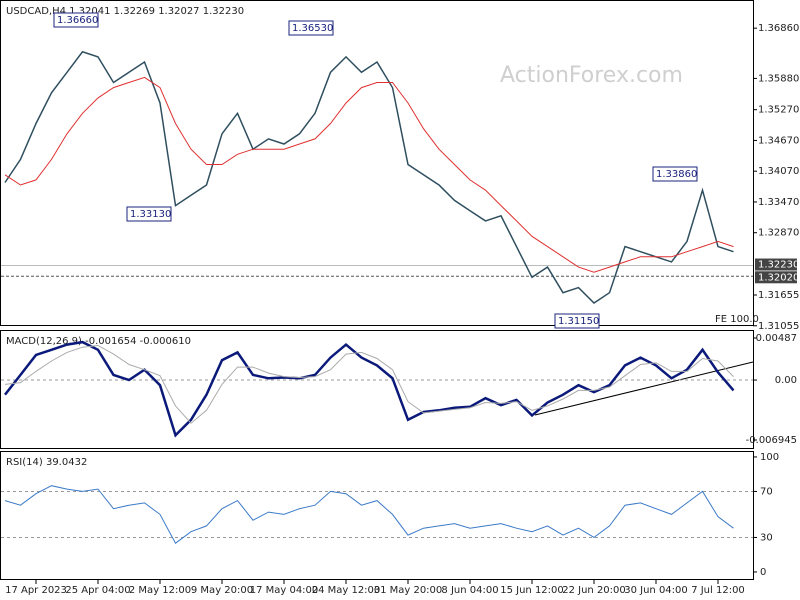 This screenshot has height=600, width=800. I want to click on y-tick-label: 0, so click(763, 572).